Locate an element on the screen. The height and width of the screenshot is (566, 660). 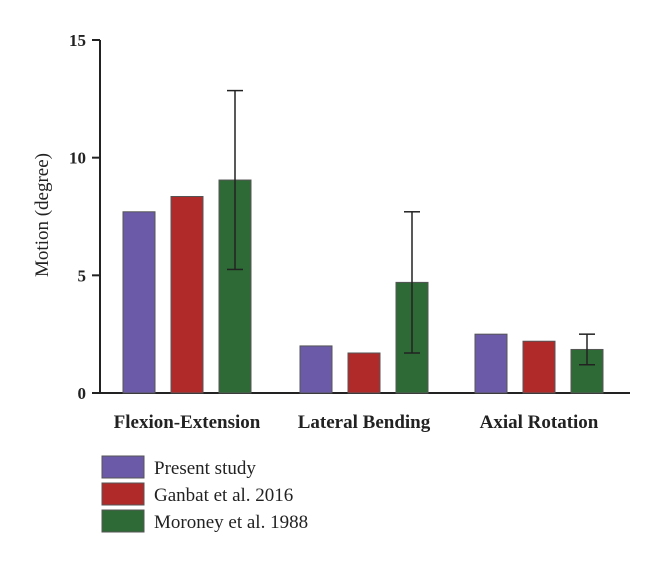
y-tick-label: 5 is located at coordinates (82, 275).